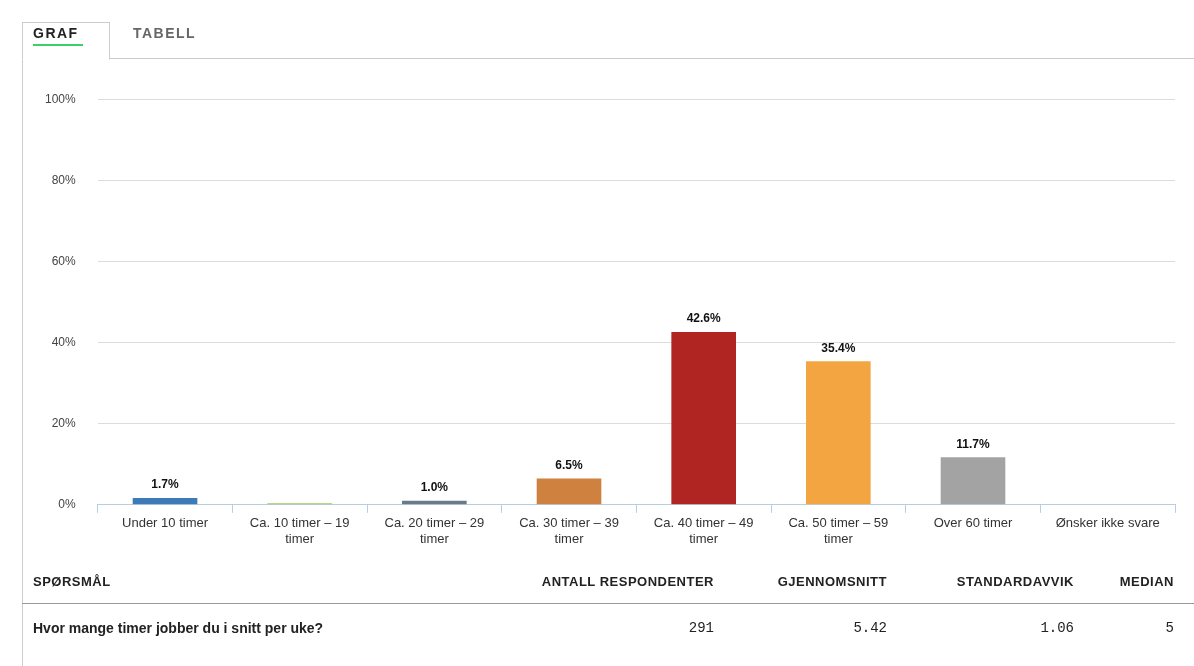 This screenshot has height=666, width=1194. What do you see at coordinates (870, 628) in the screenshot?
I see `text: 5.42` at bounding box center [870, 628].